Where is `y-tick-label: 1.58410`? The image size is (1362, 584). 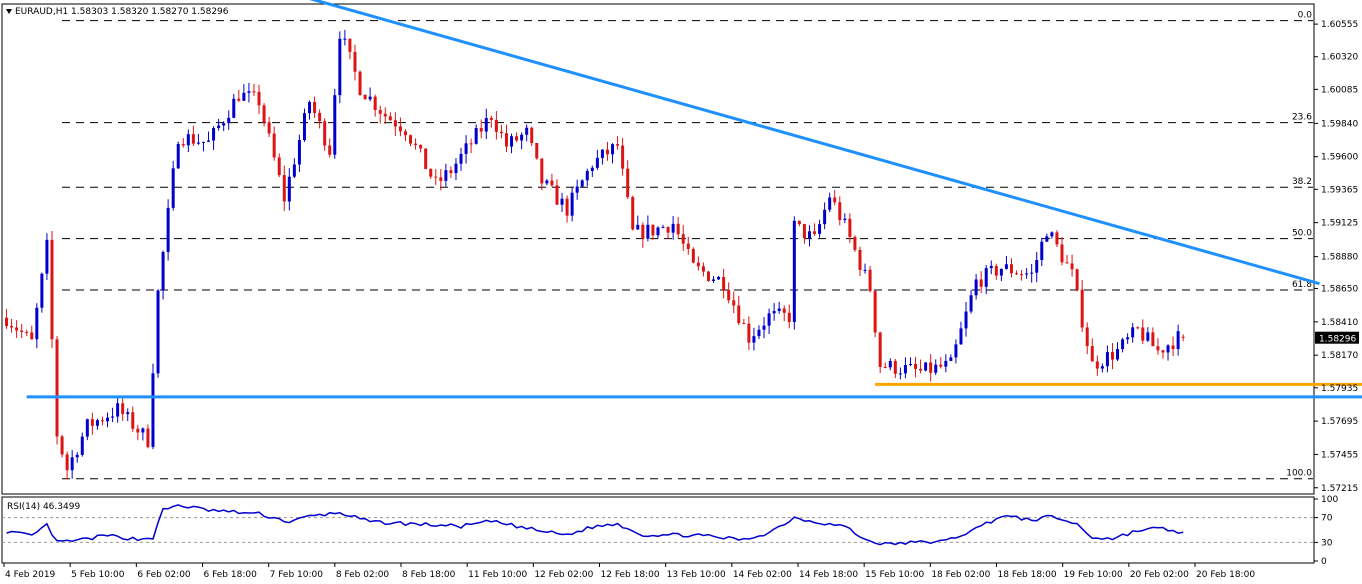
y-tick-label: 1.58410 is located at coordinates (1339, 323).